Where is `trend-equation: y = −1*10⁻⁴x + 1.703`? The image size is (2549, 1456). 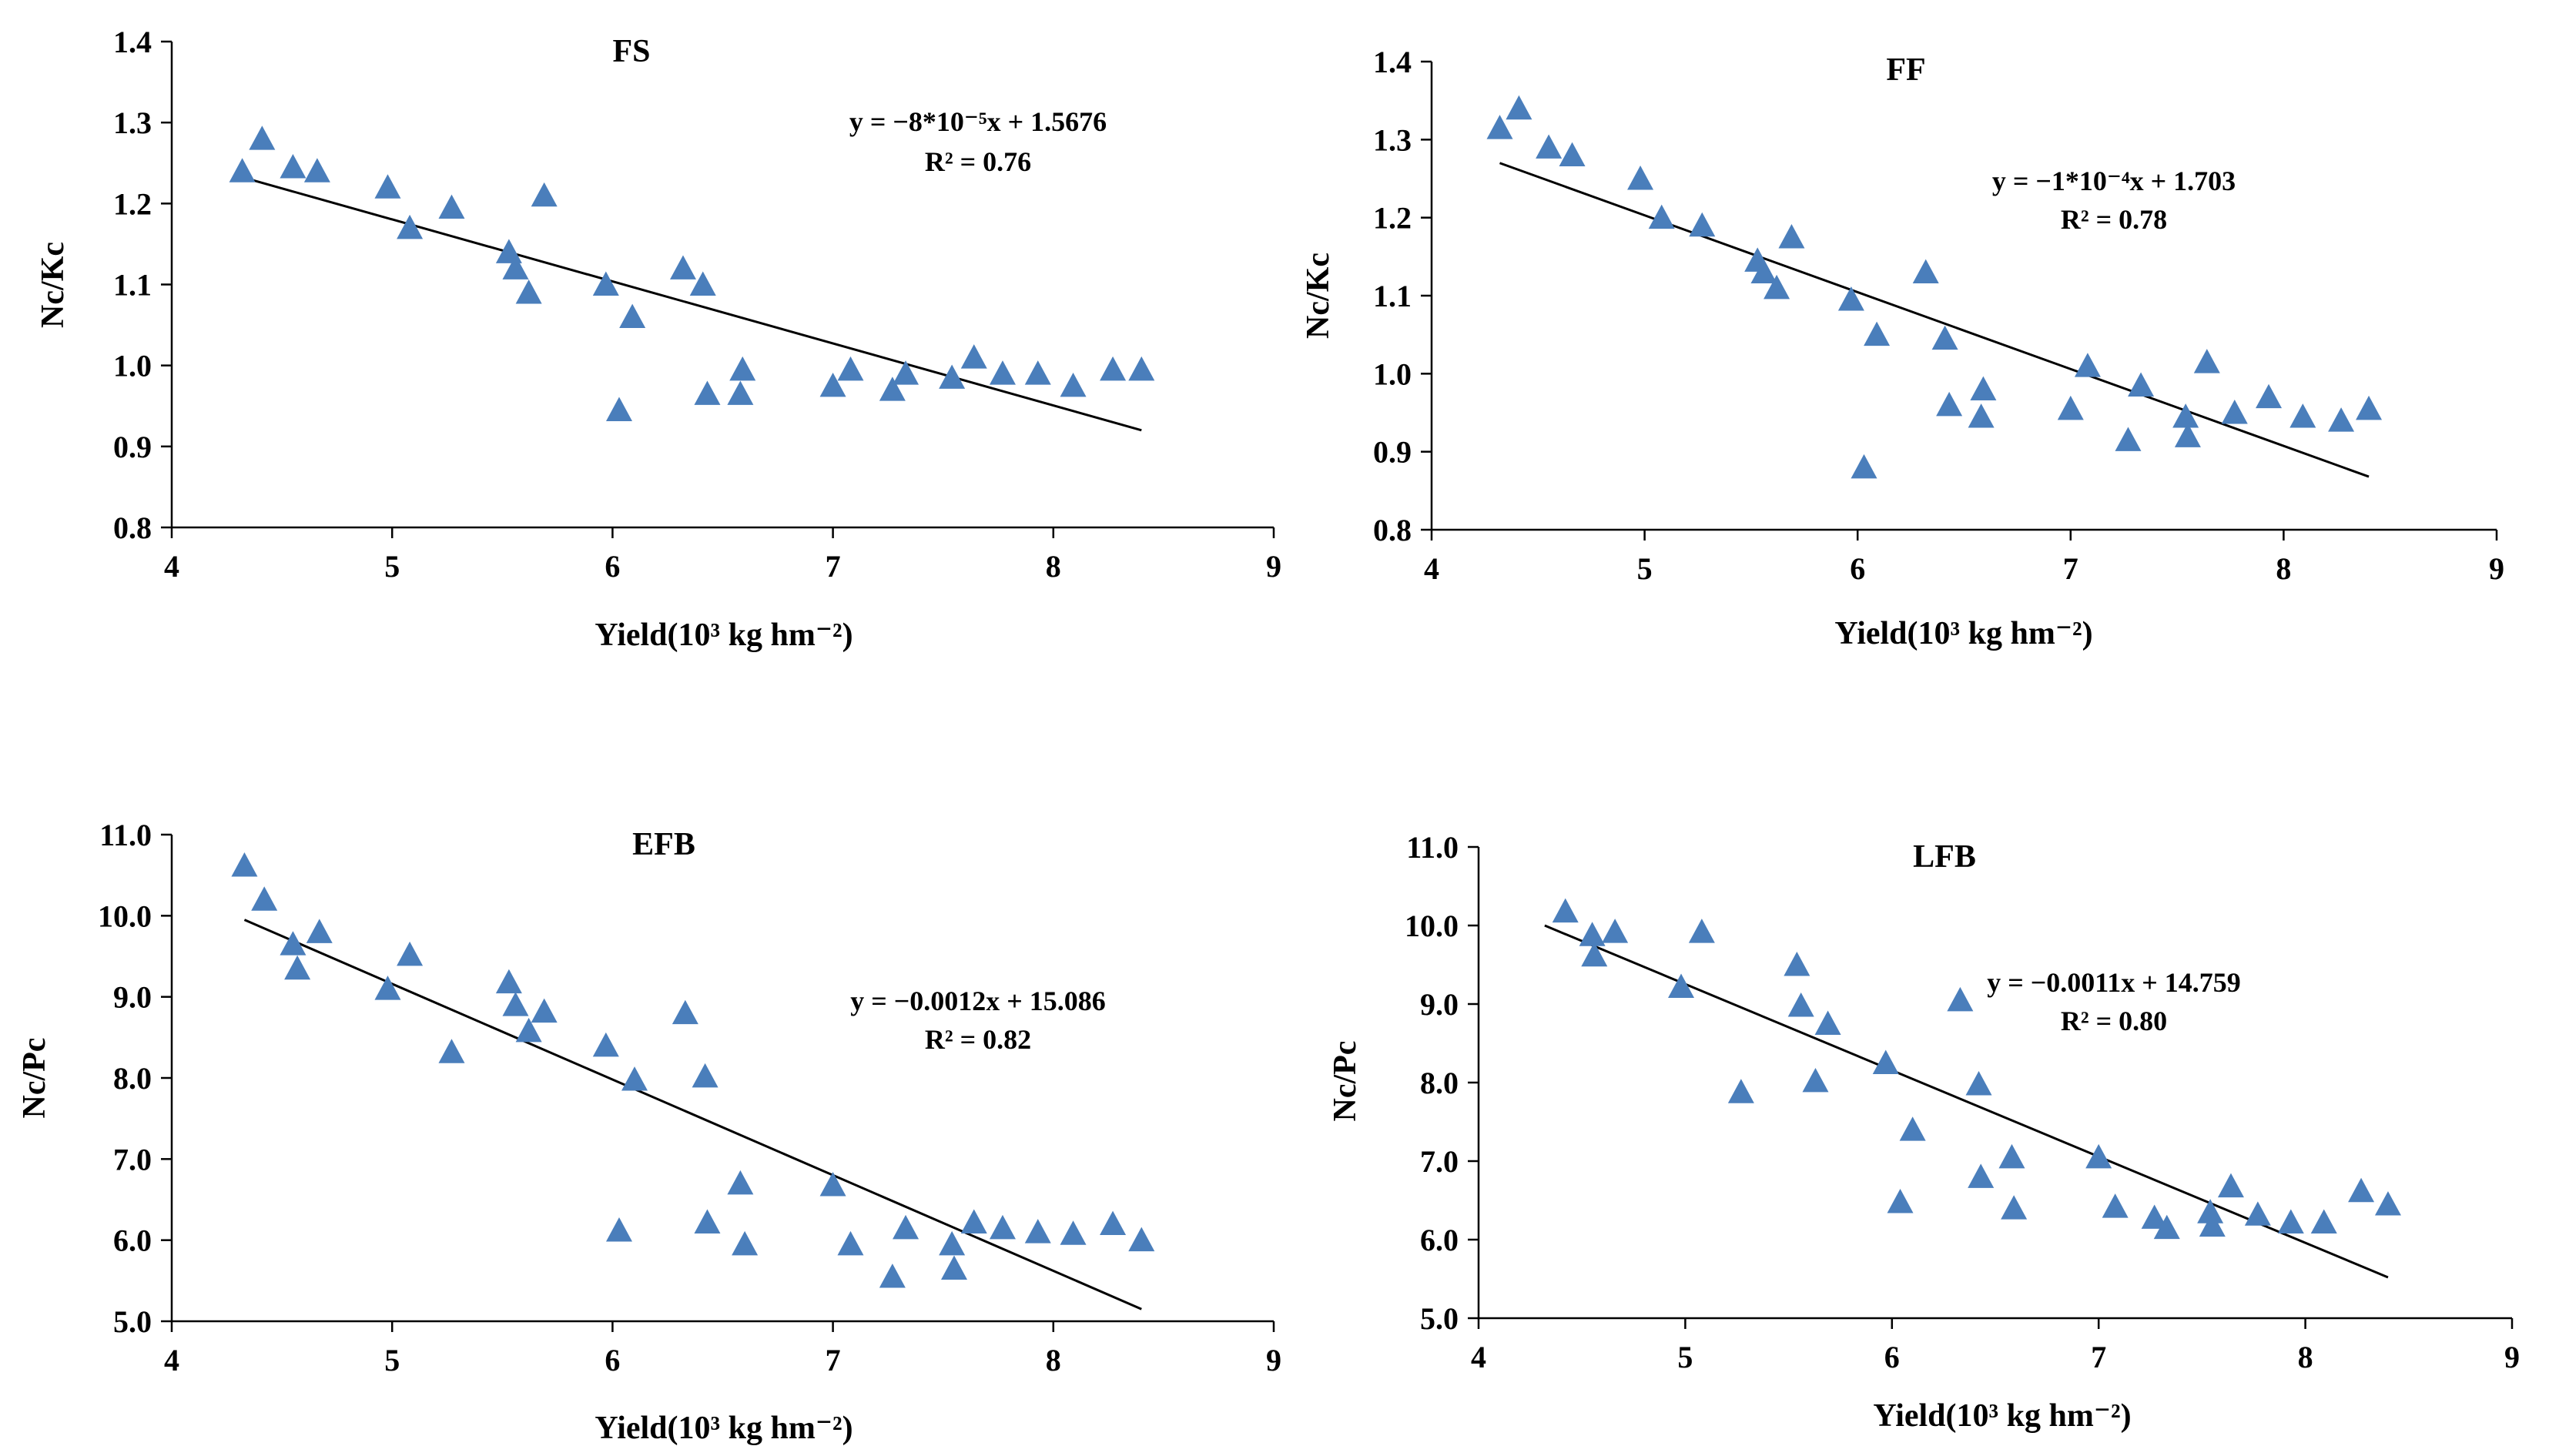
trend-equation: y = −1*10⁻⁴x + 1.703 is located at coordinates (2114, 181).